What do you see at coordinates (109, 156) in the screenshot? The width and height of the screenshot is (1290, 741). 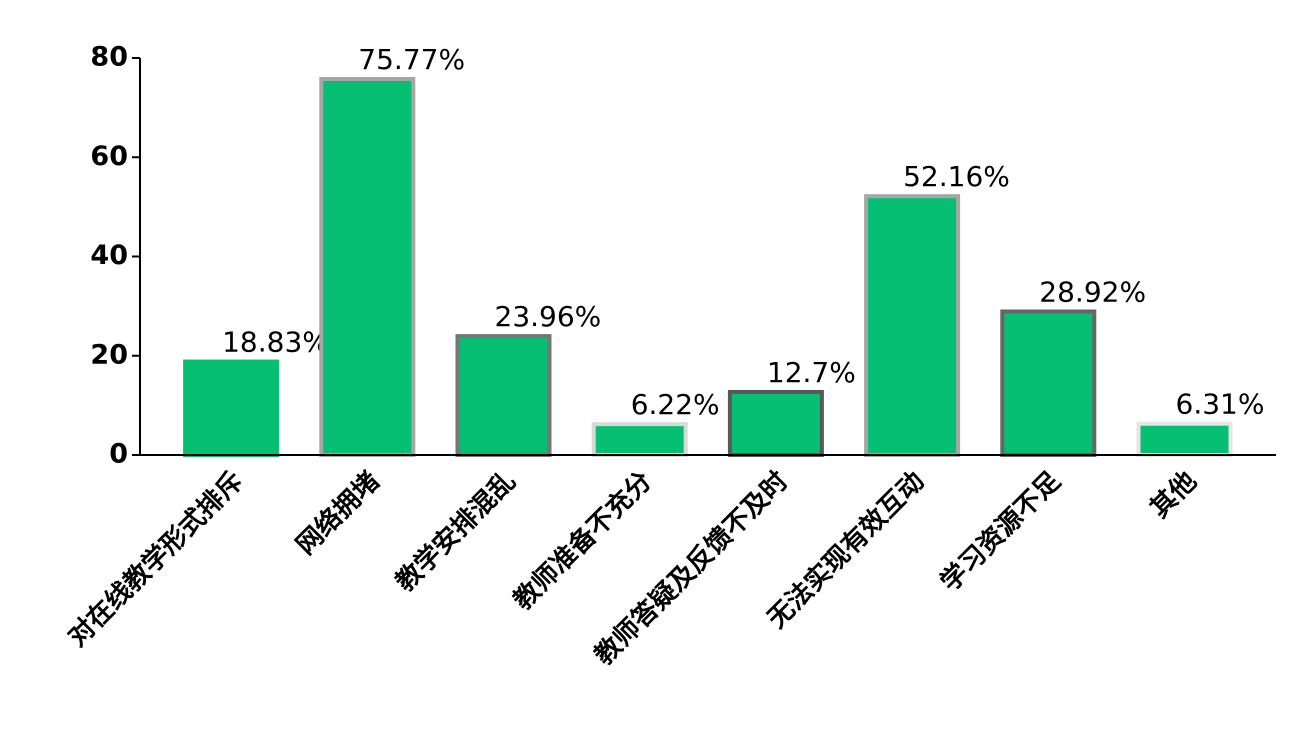 I see `y-tick-label: 60` at bounding box center [109, 156].